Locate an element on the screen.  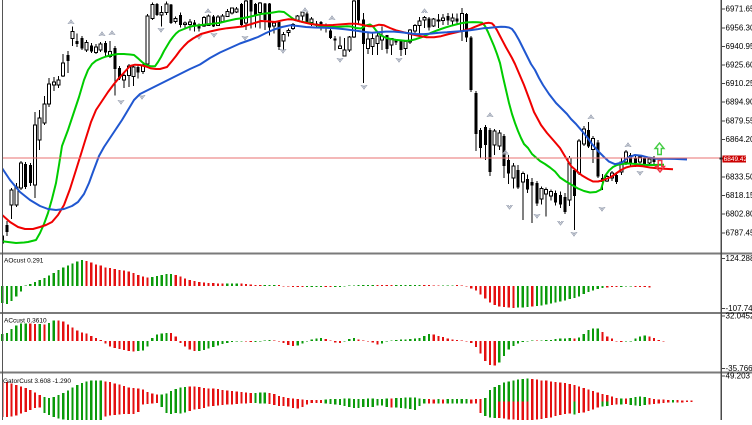
svg-text: ACcust 0.3610 is located at coordinates (25, 321).